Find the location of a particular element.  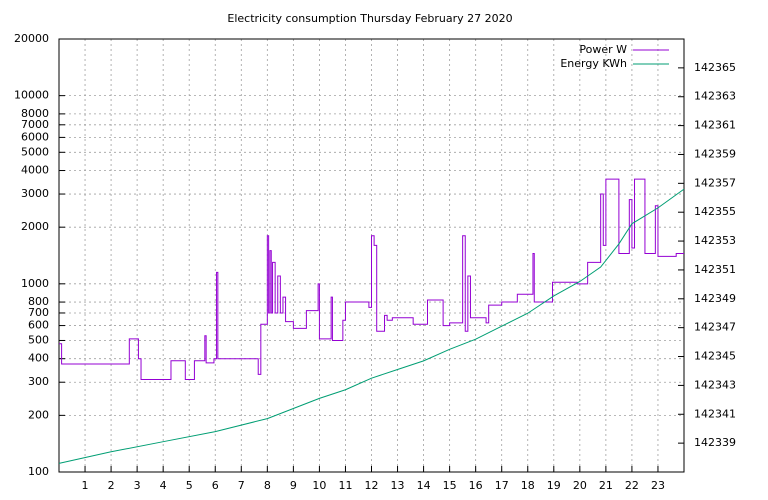

y2-tick-label: 142343 is located at coordinates (715, 384).